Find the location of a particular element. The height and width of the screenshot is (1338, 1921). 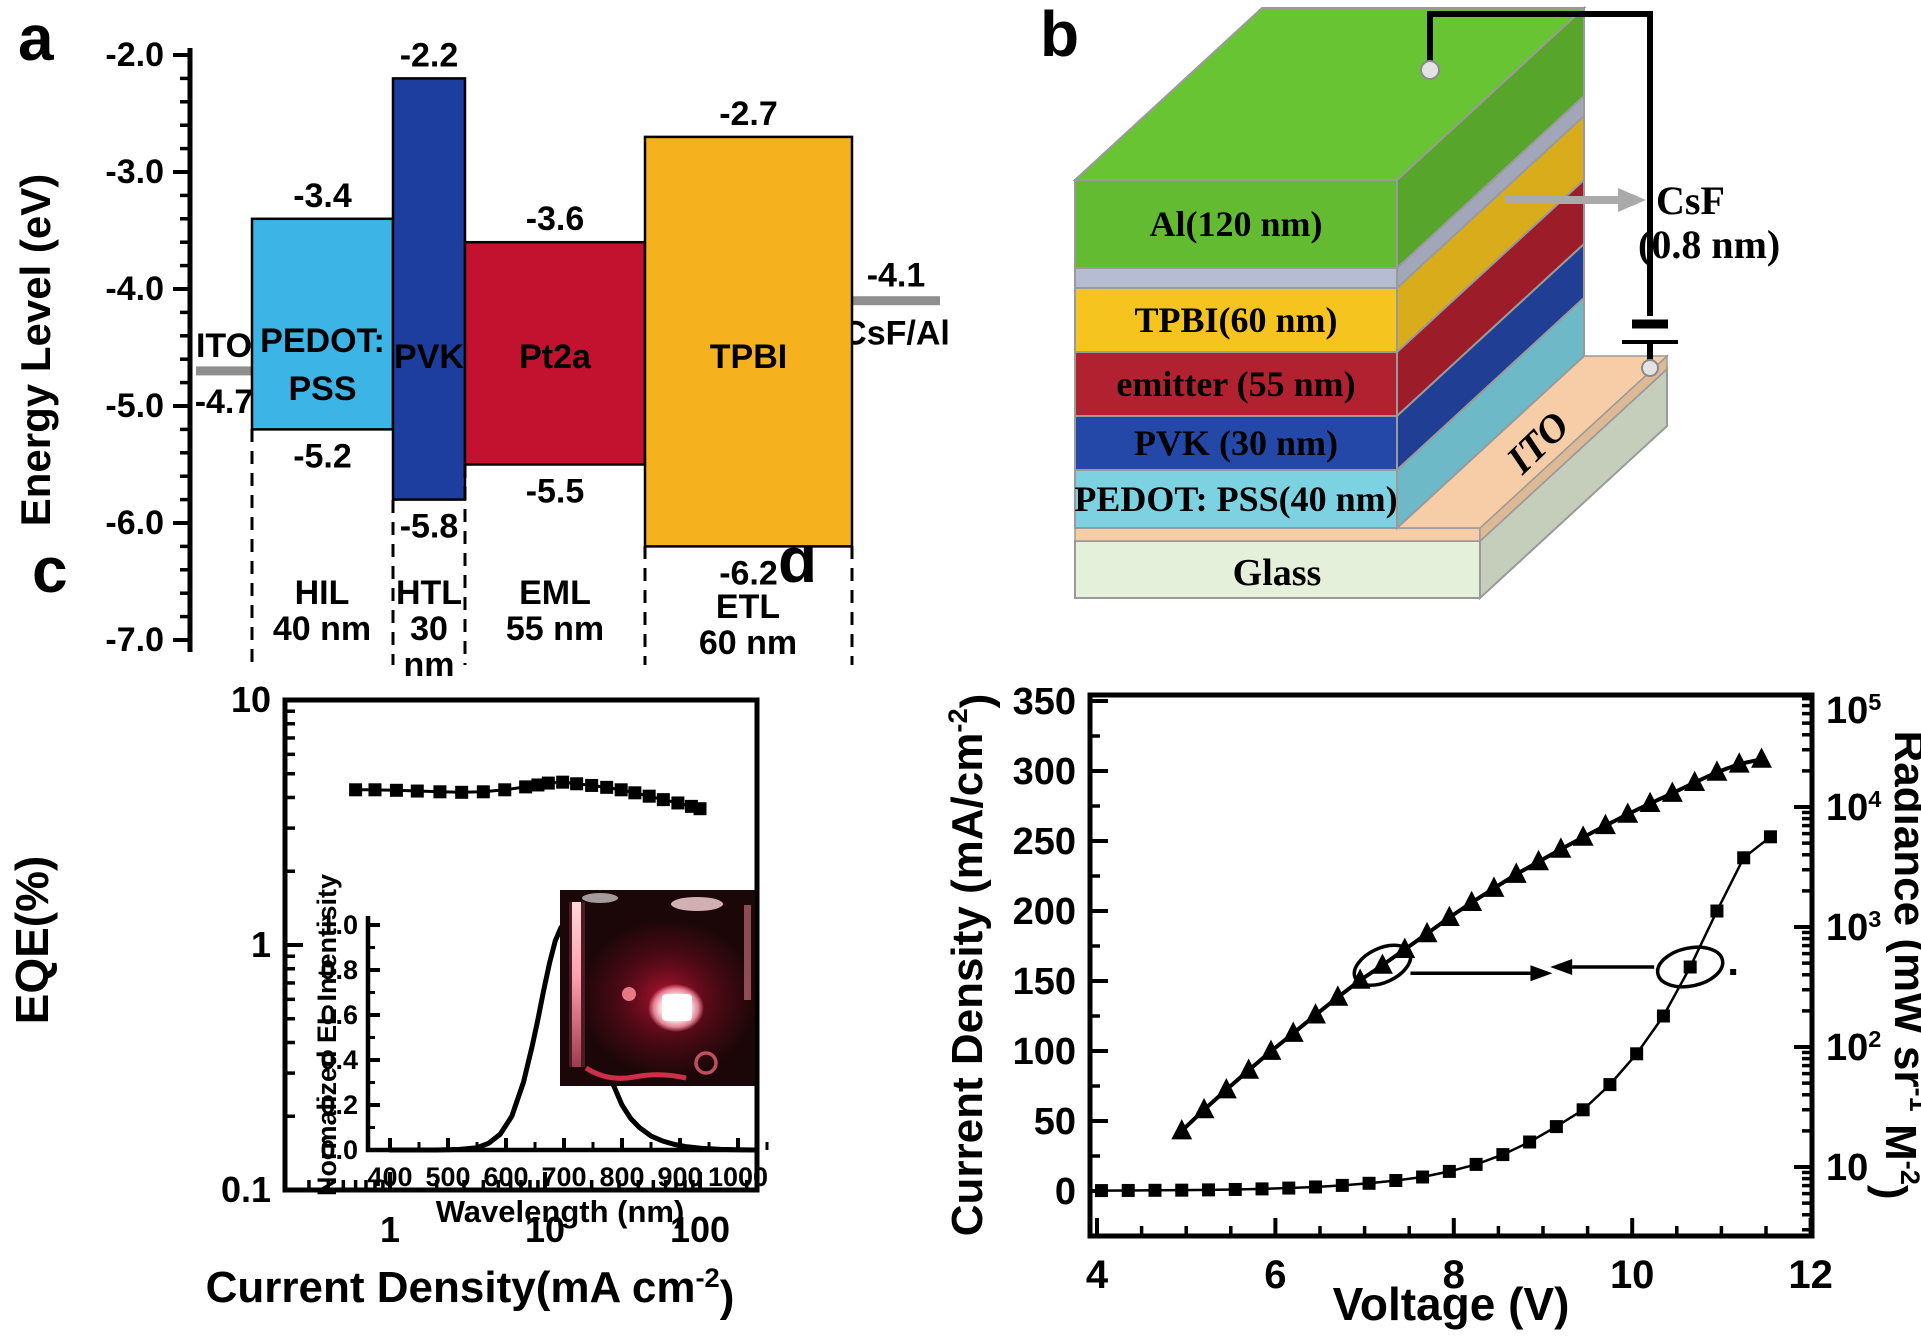

a-tick-label: -3.0 is located at coordinates (134, 172).